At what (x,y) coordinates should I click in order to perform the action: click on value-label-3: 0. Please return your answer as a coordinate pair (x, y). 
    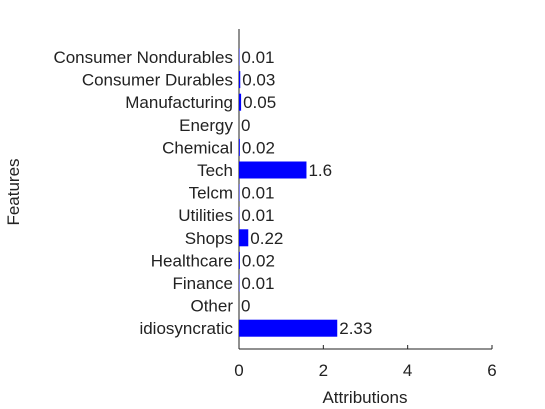
    Looking at the image, I should click on (245, 125).